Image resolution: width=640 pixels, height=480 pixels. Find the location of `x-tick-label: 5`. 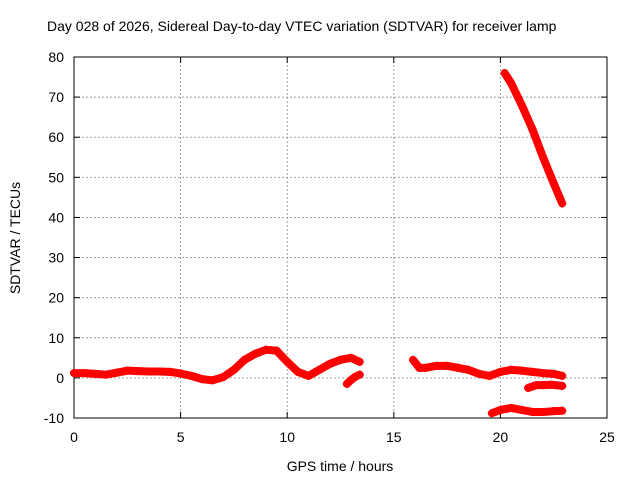

x-tick-label: 5 is located at coordinates (181, 437).